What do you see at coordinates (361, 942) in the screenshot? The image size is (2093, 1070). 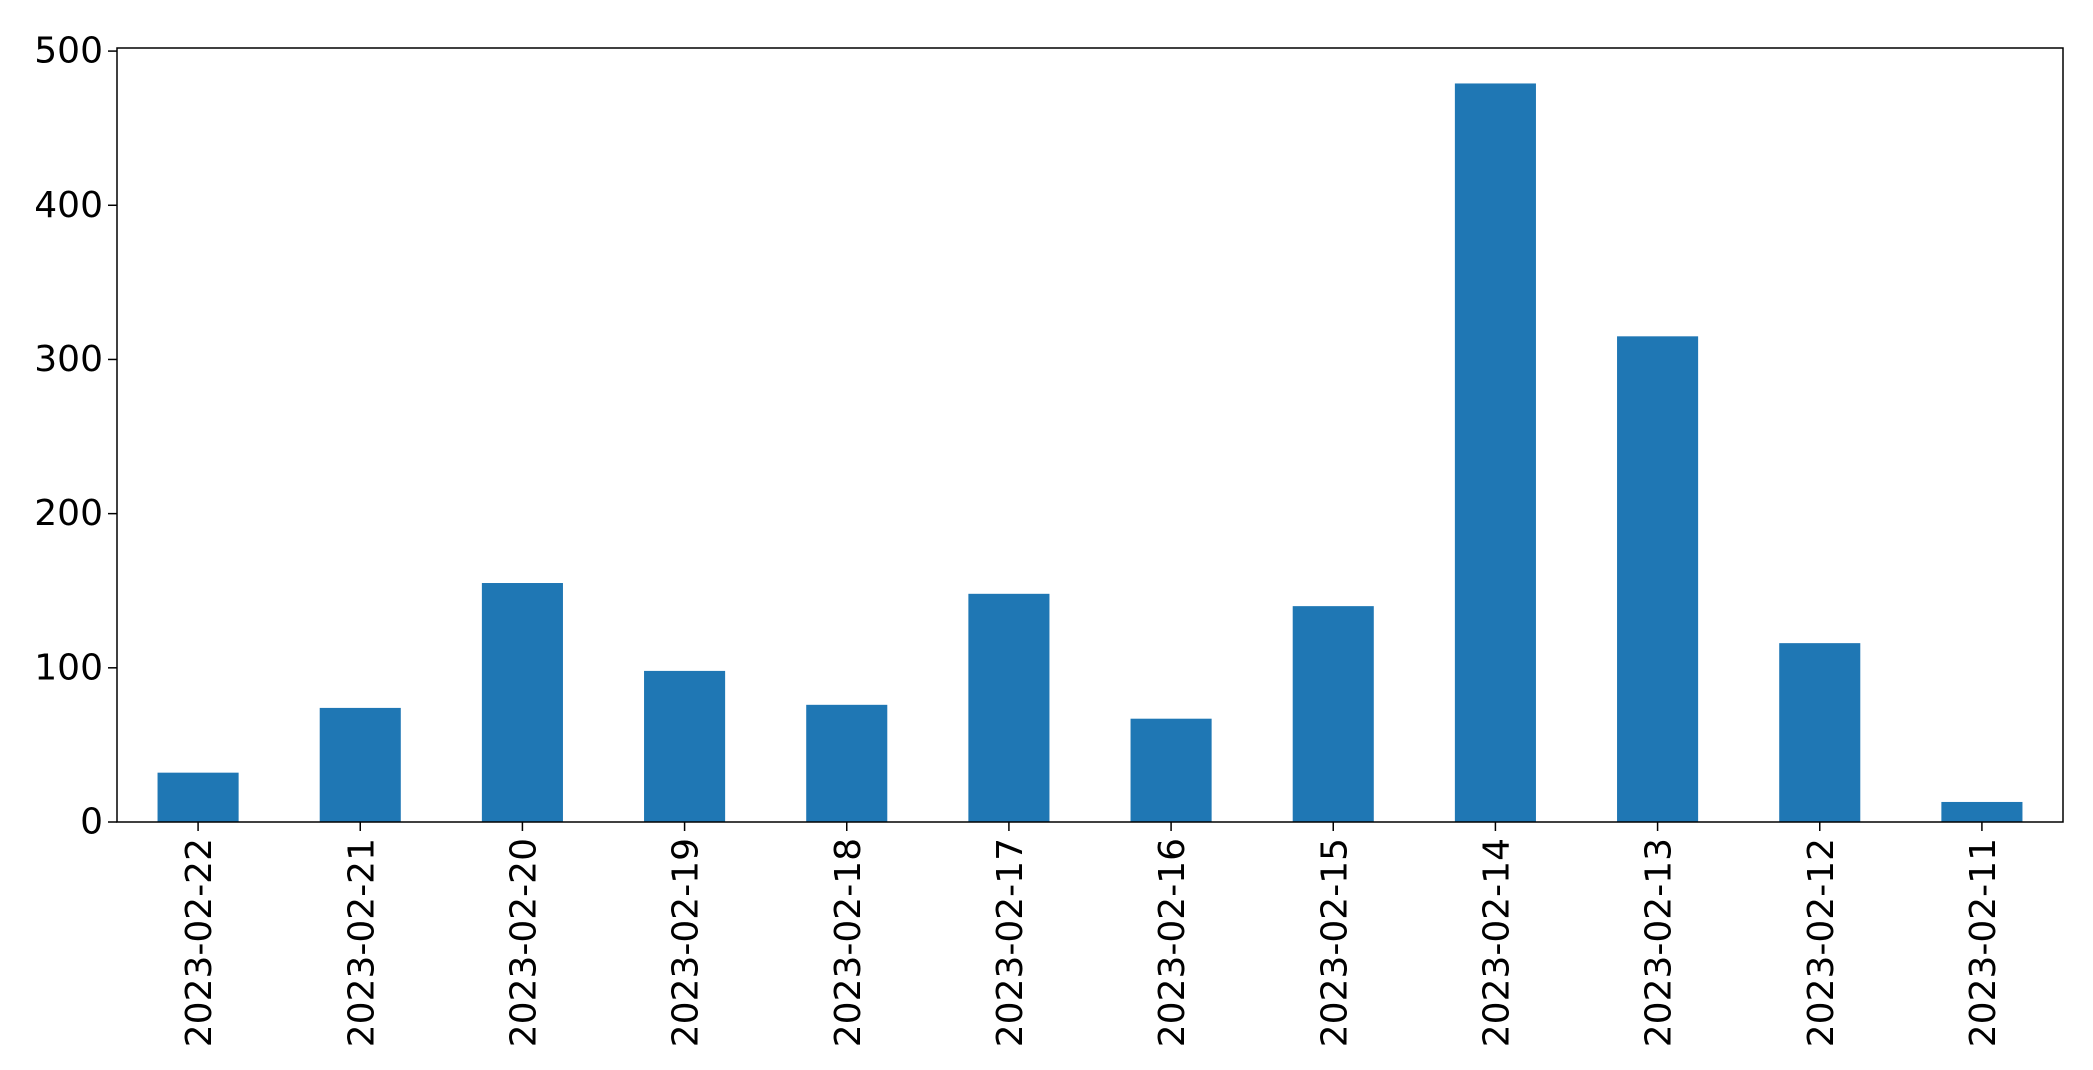 I see `x-tick-label: 2023-02-21` at bounding box center [361, 942].